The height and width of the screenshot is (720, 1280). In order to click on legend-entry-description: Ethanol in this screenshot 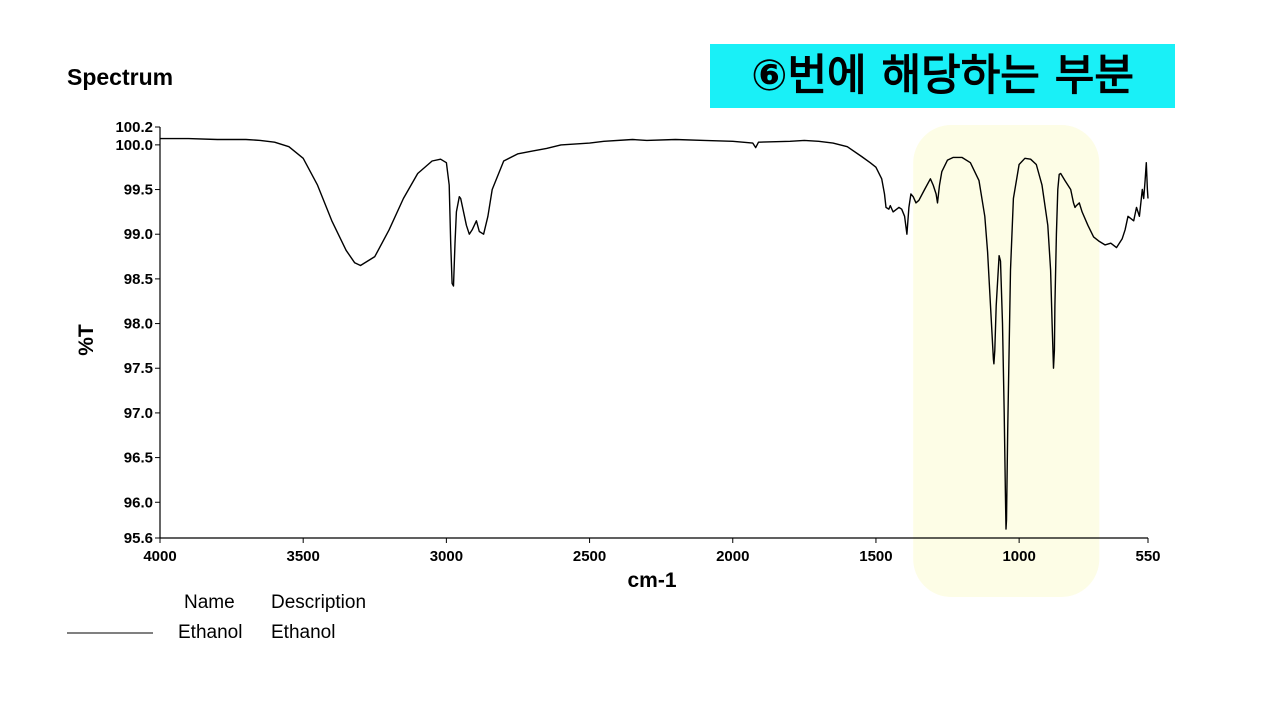, I will do `click(303, 632)`.